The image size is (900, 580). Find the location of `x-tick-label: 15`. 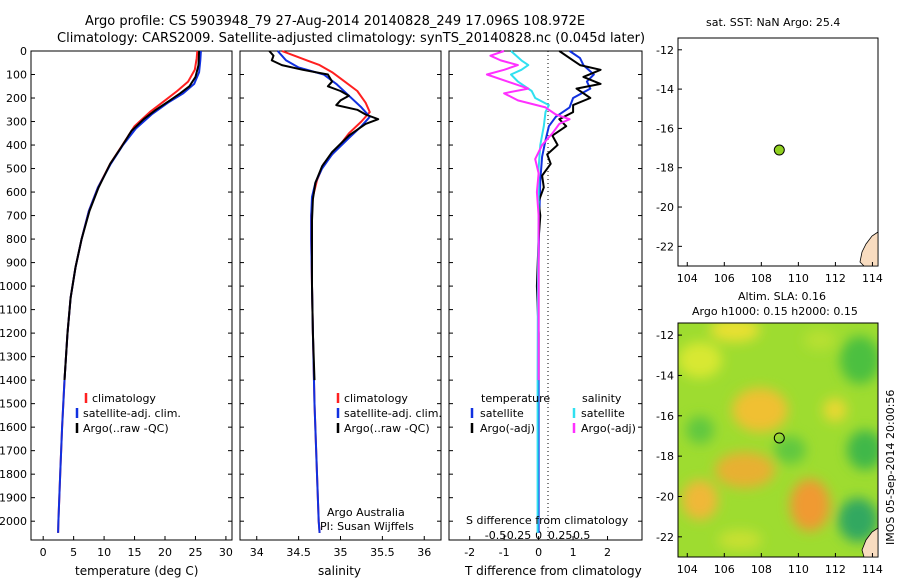

x-tick-label: 15 is located at coordinates (135, 552).